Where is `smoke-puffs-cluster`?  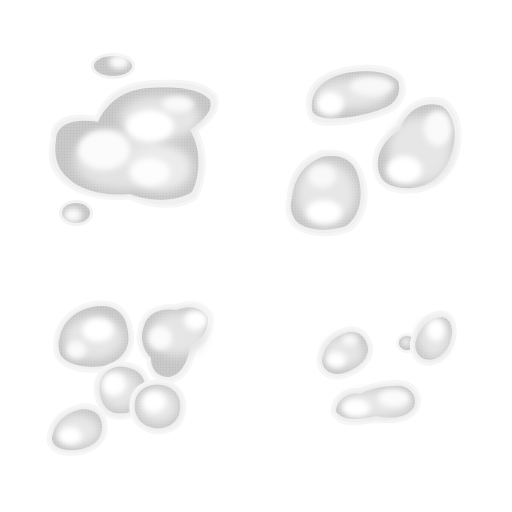 smoke-puffs-cluster is located at coordinates (130, 378).